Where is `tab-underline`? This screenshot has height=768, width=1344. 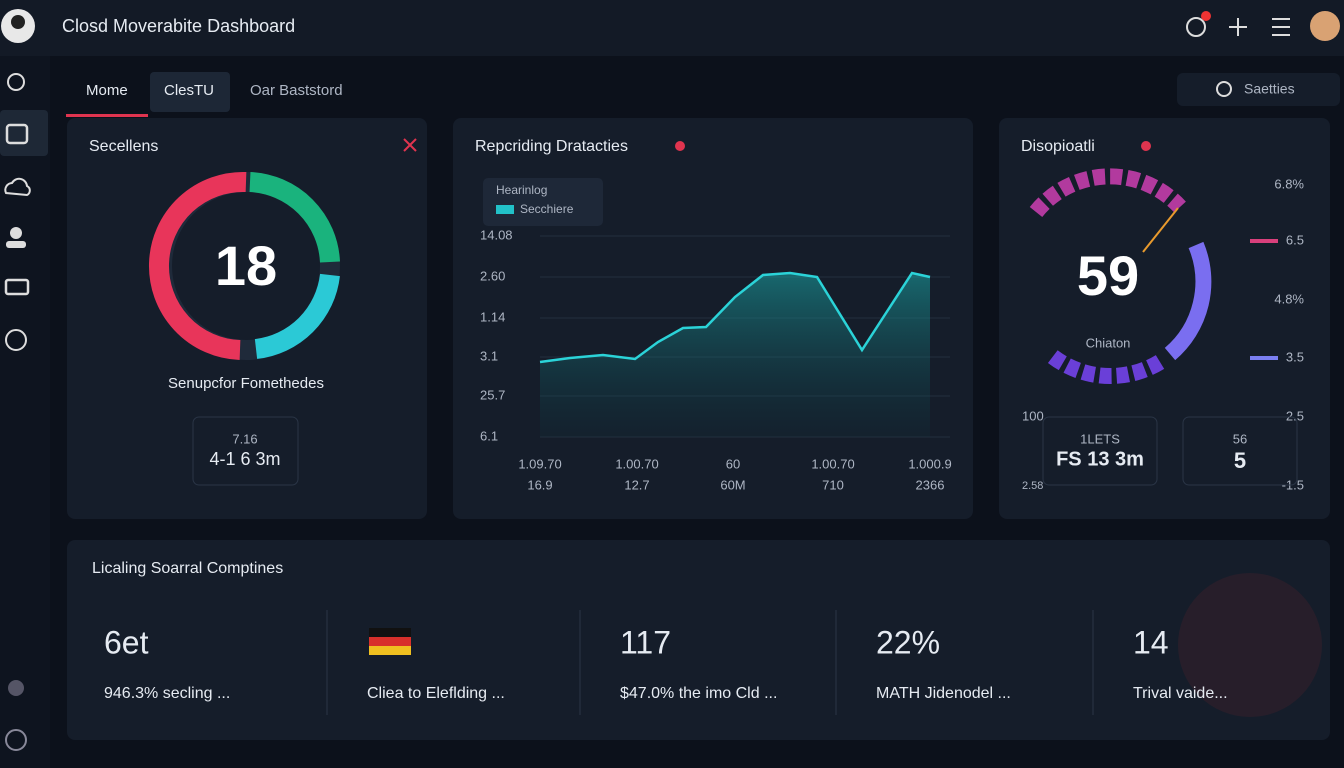 tab-underline is located at coordinates (107, 115).